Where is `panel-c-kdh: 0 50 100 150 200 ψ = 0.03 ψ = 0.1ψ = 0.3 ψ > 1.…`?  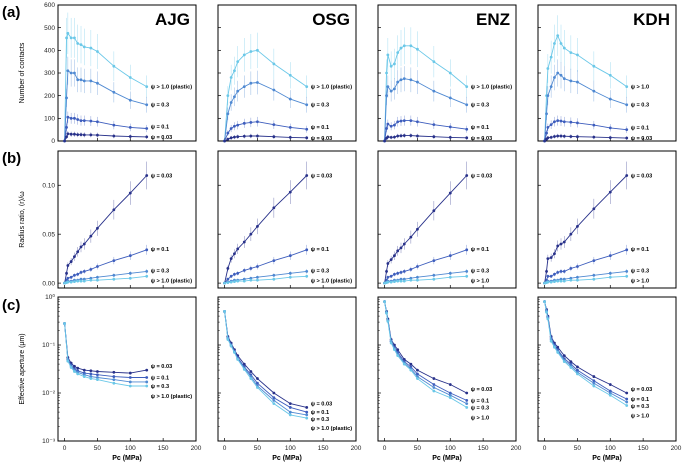 panel-c-kdh: 0 50 100 150 200 ψ = 0.03 ψ = 0.1ψ = 0.3 ψ > 1.… is located at coordinates (609, 379).